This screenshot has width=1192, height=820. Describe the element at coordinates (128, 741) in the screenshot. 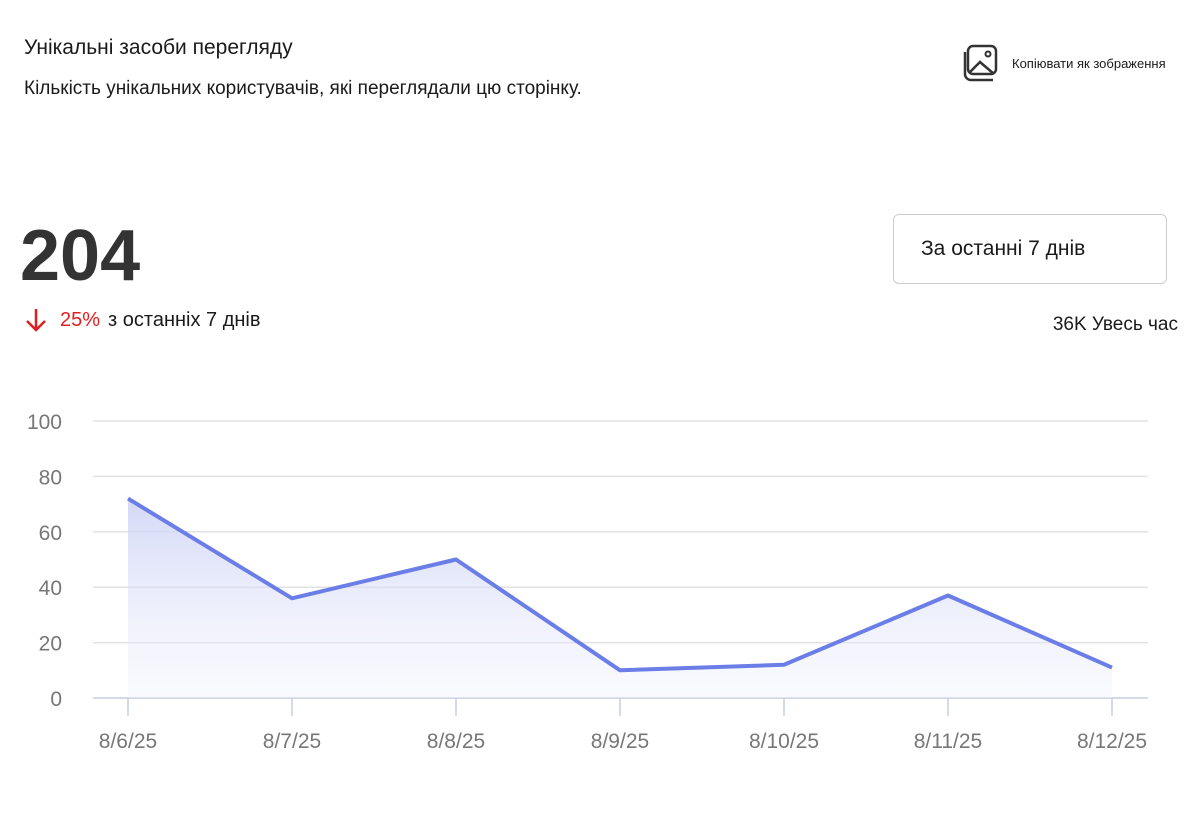

I see `x-tick-label: 8/6/25` at that location.